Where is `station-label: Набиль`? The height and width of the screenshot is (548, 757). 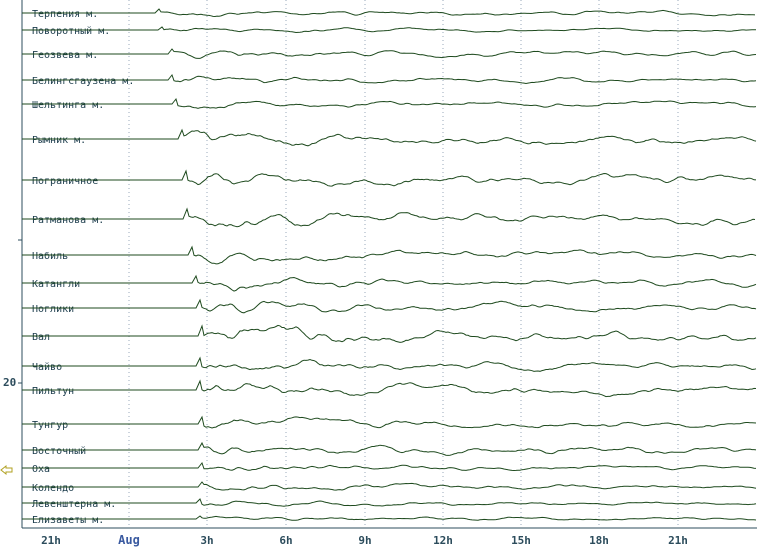 station-label: Набиль is located at coordinates (50, 256).